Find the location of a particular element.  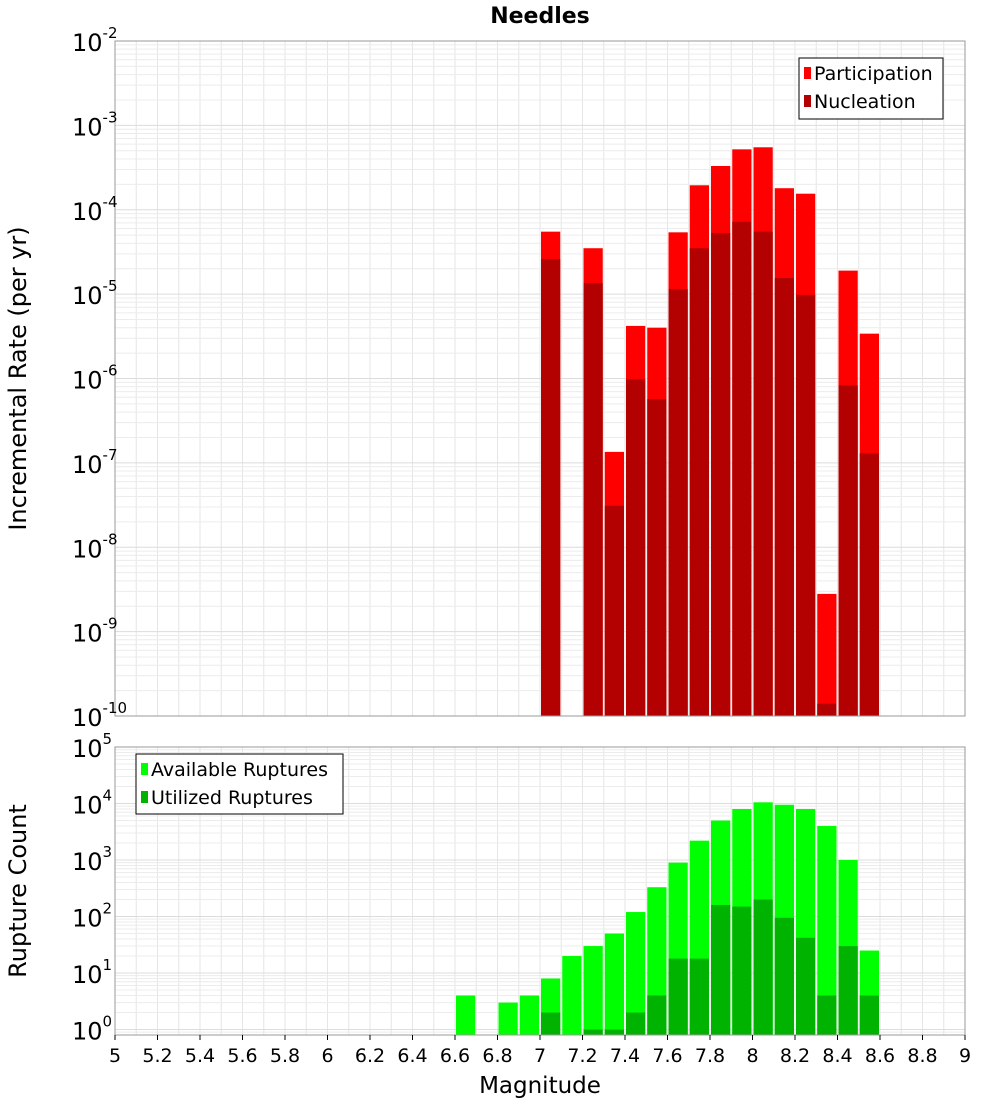

y-tick-exponent: -7 is located at coordinates (110, 455).